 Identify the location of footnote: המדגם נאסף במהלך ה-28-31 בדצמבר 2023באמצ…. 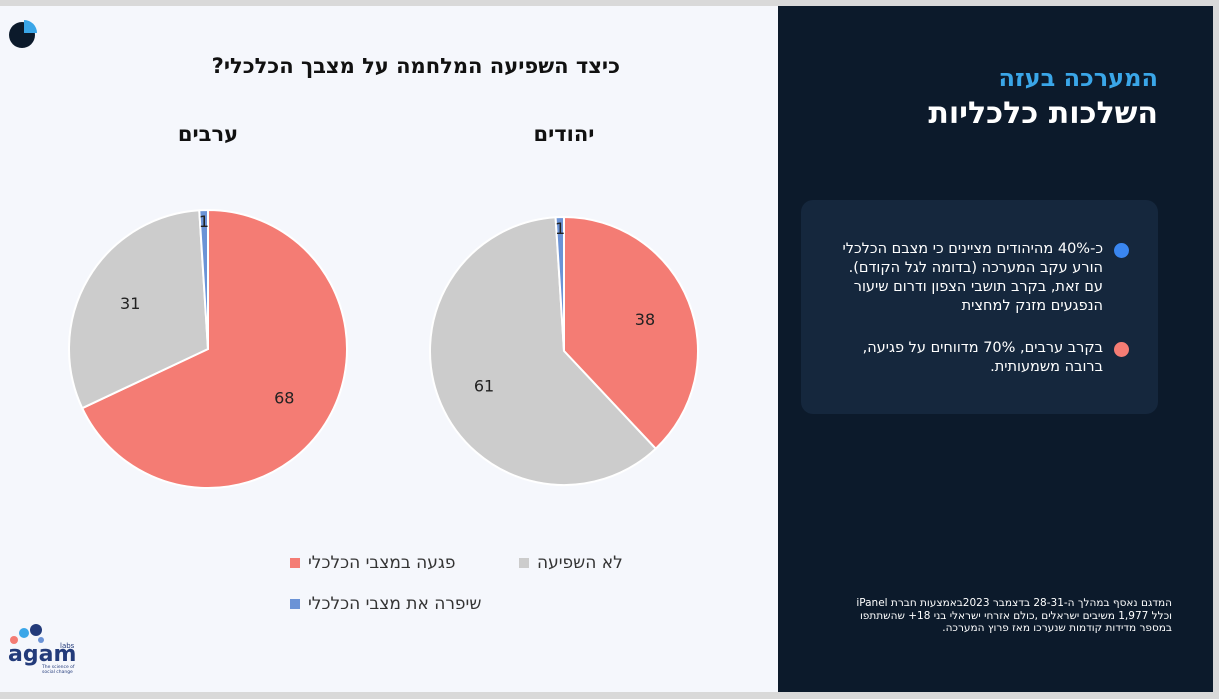
(1014, 615).